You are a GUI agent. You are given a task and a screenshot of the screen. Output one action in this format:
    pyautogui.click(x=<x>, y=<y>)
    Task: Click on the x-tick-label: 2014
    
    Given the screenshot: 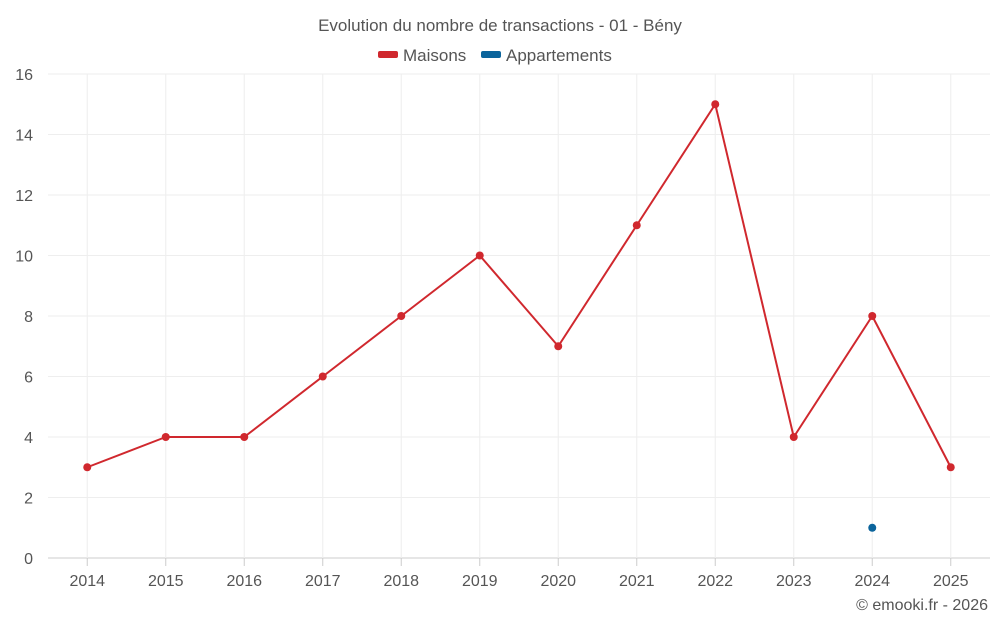 What is the action you would take?
    pyautogui.click(x=87, y=581)
    